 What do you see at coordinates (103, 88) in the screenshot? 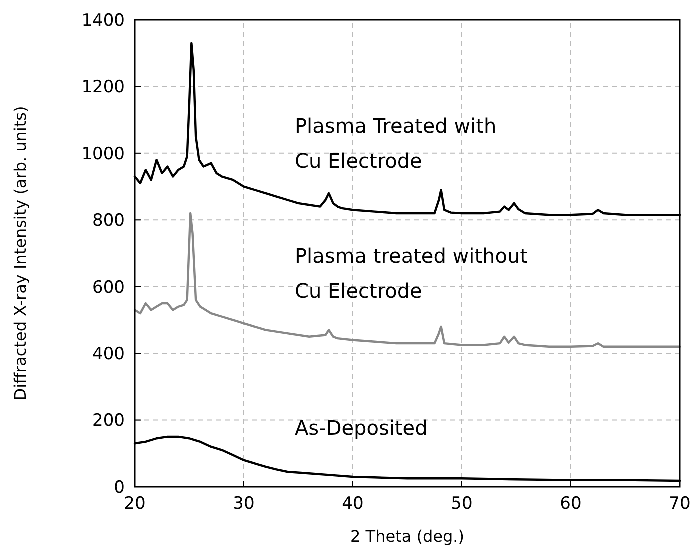
I see `y-tick-label: 1200` at bounding box center [103, 88].